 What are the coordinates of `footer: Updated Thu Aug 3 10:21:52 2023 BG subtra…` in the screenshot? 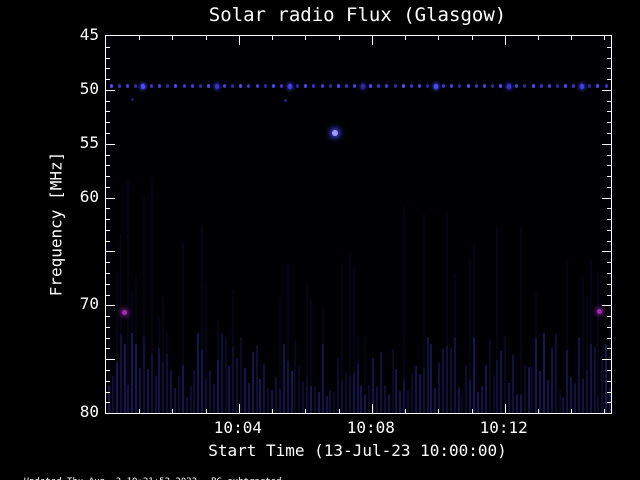 It's located at (142, 473).